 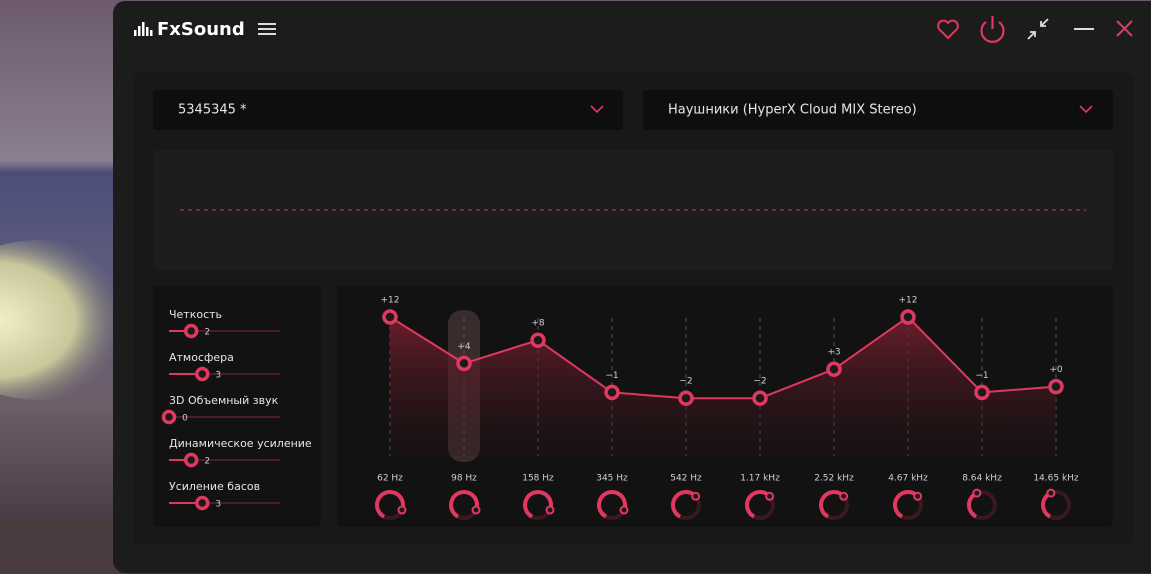 What do you see at coordinates (908, 479) in the screenshot?
I see `eq-frequency: 4.67 kHz` at bounding box center [908, 479].